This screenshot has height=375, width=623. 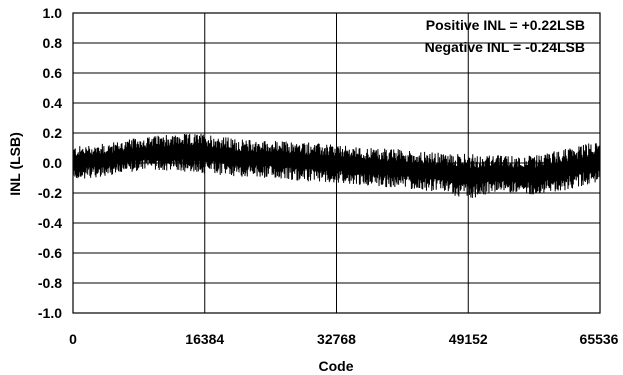 What do you see at coordinates (53, 163) in the screenshot?
I see `y-tick-label: 0.0` at bounding box center [53, 163].